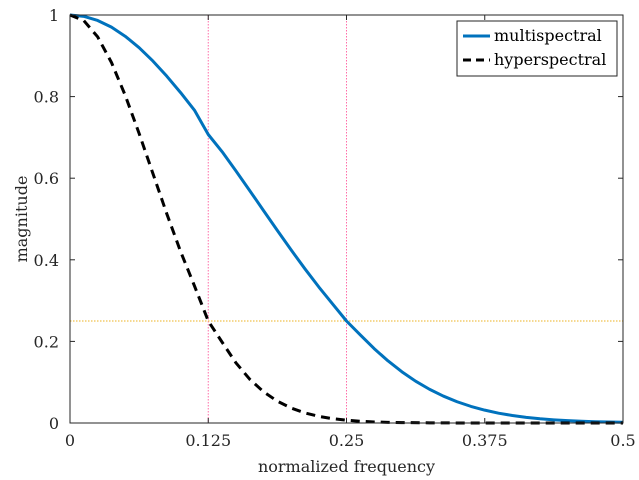 The image size is (639, 480). I want to click on legend: multispectral hyperspectral, so click(537, 48).